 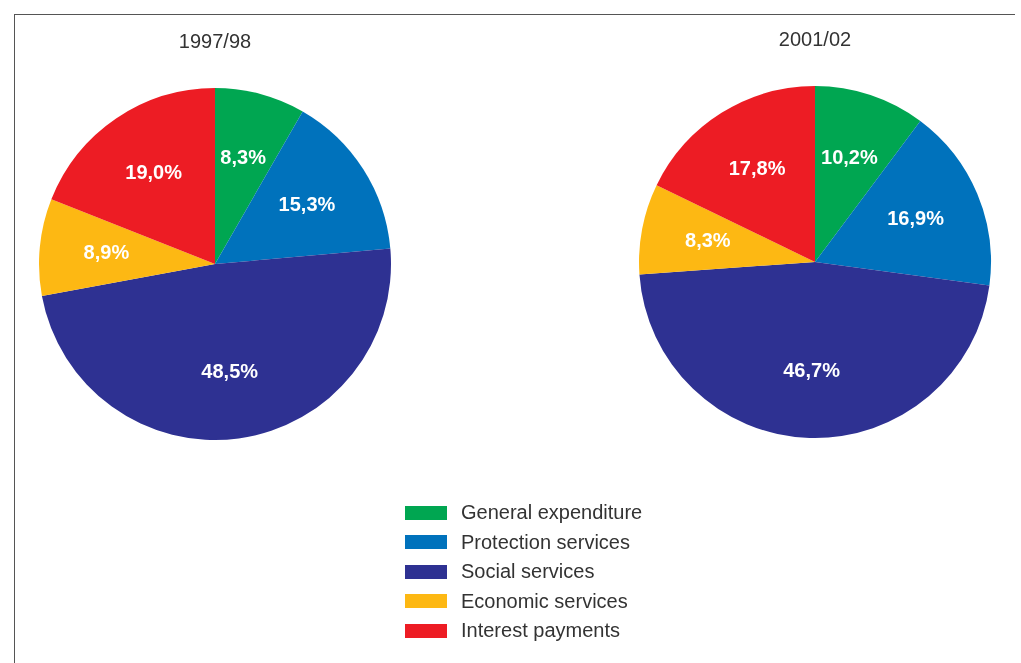 I want to click on data-label: 10,2%, so click(x=849, y=156).